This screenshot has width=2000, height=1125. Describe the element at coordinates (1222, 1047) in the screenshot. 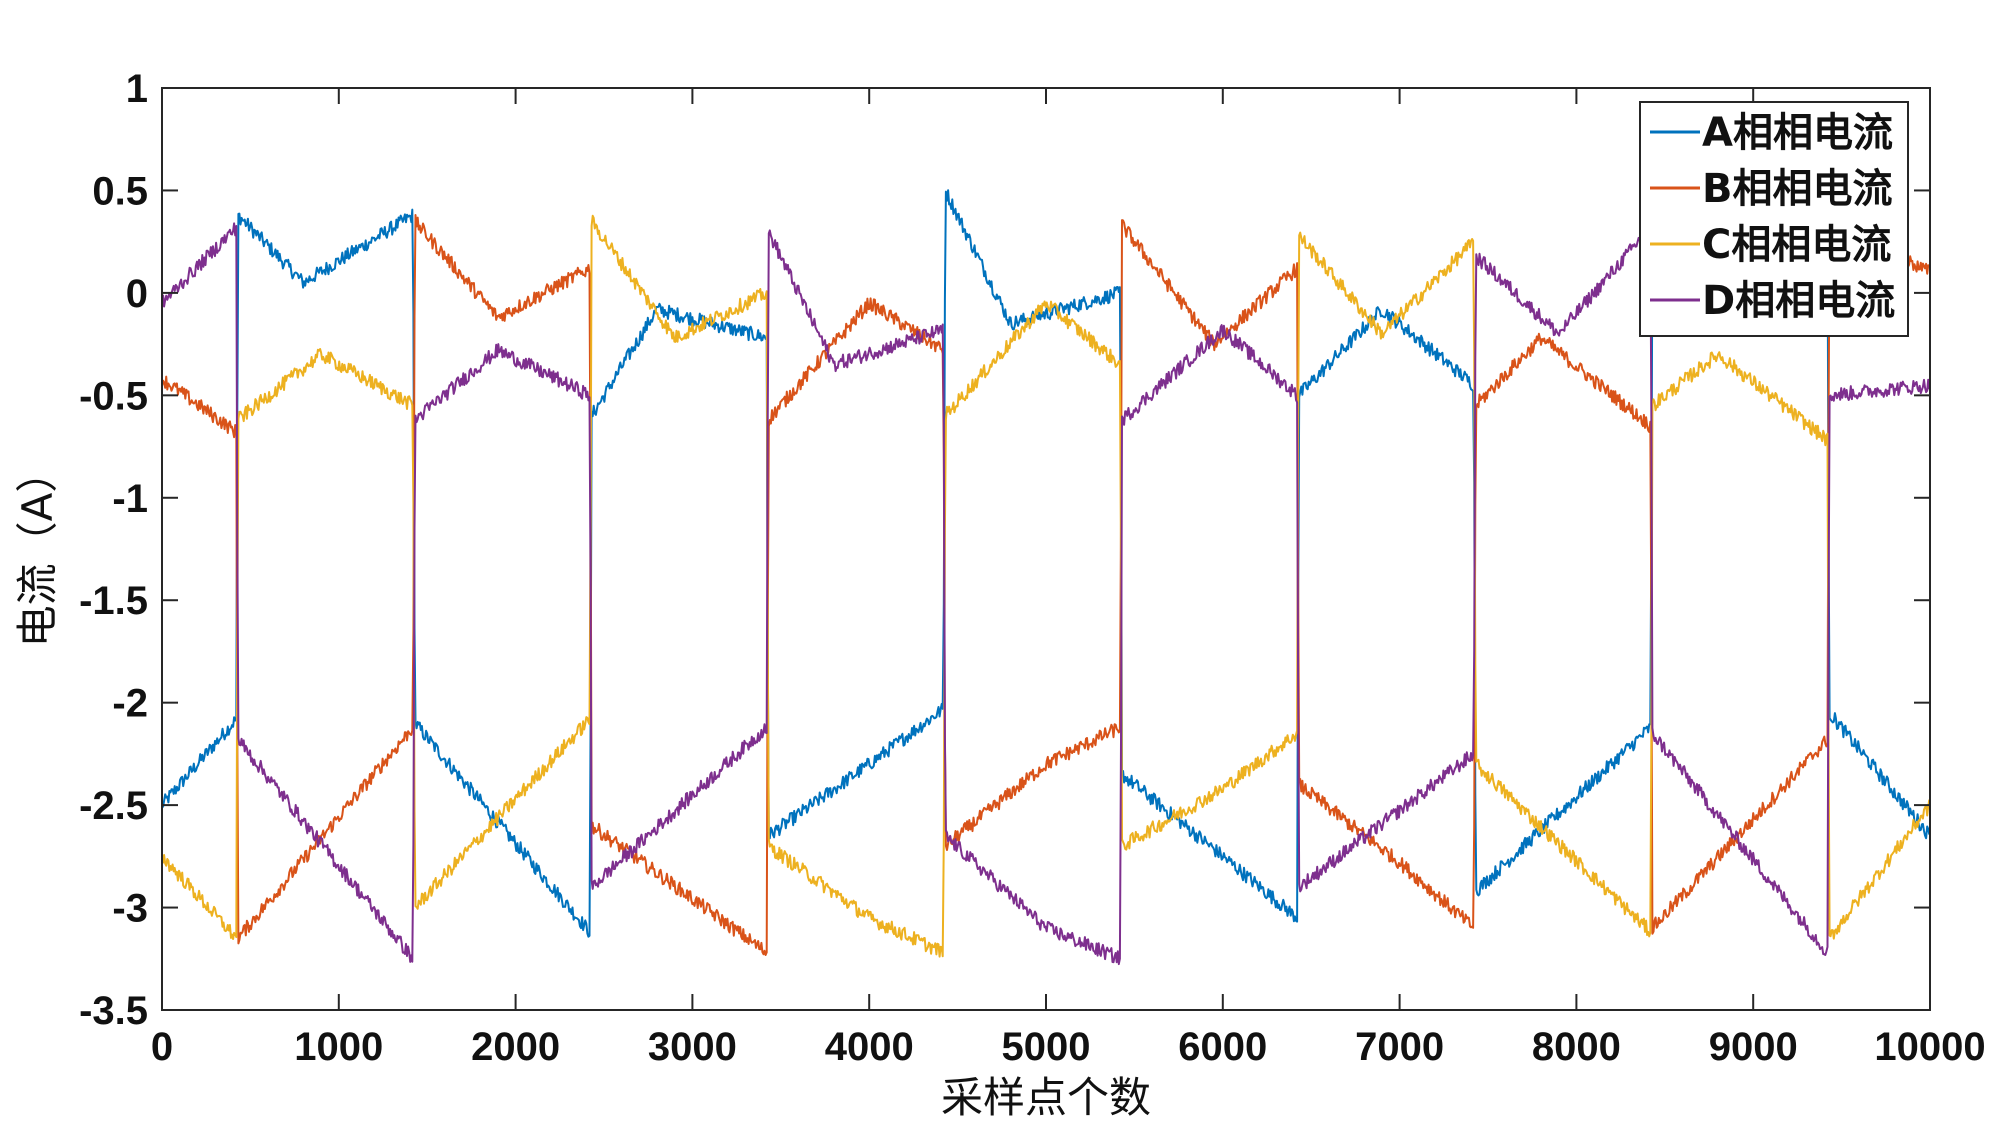

I see `x-tick-label: 6000` at that location.